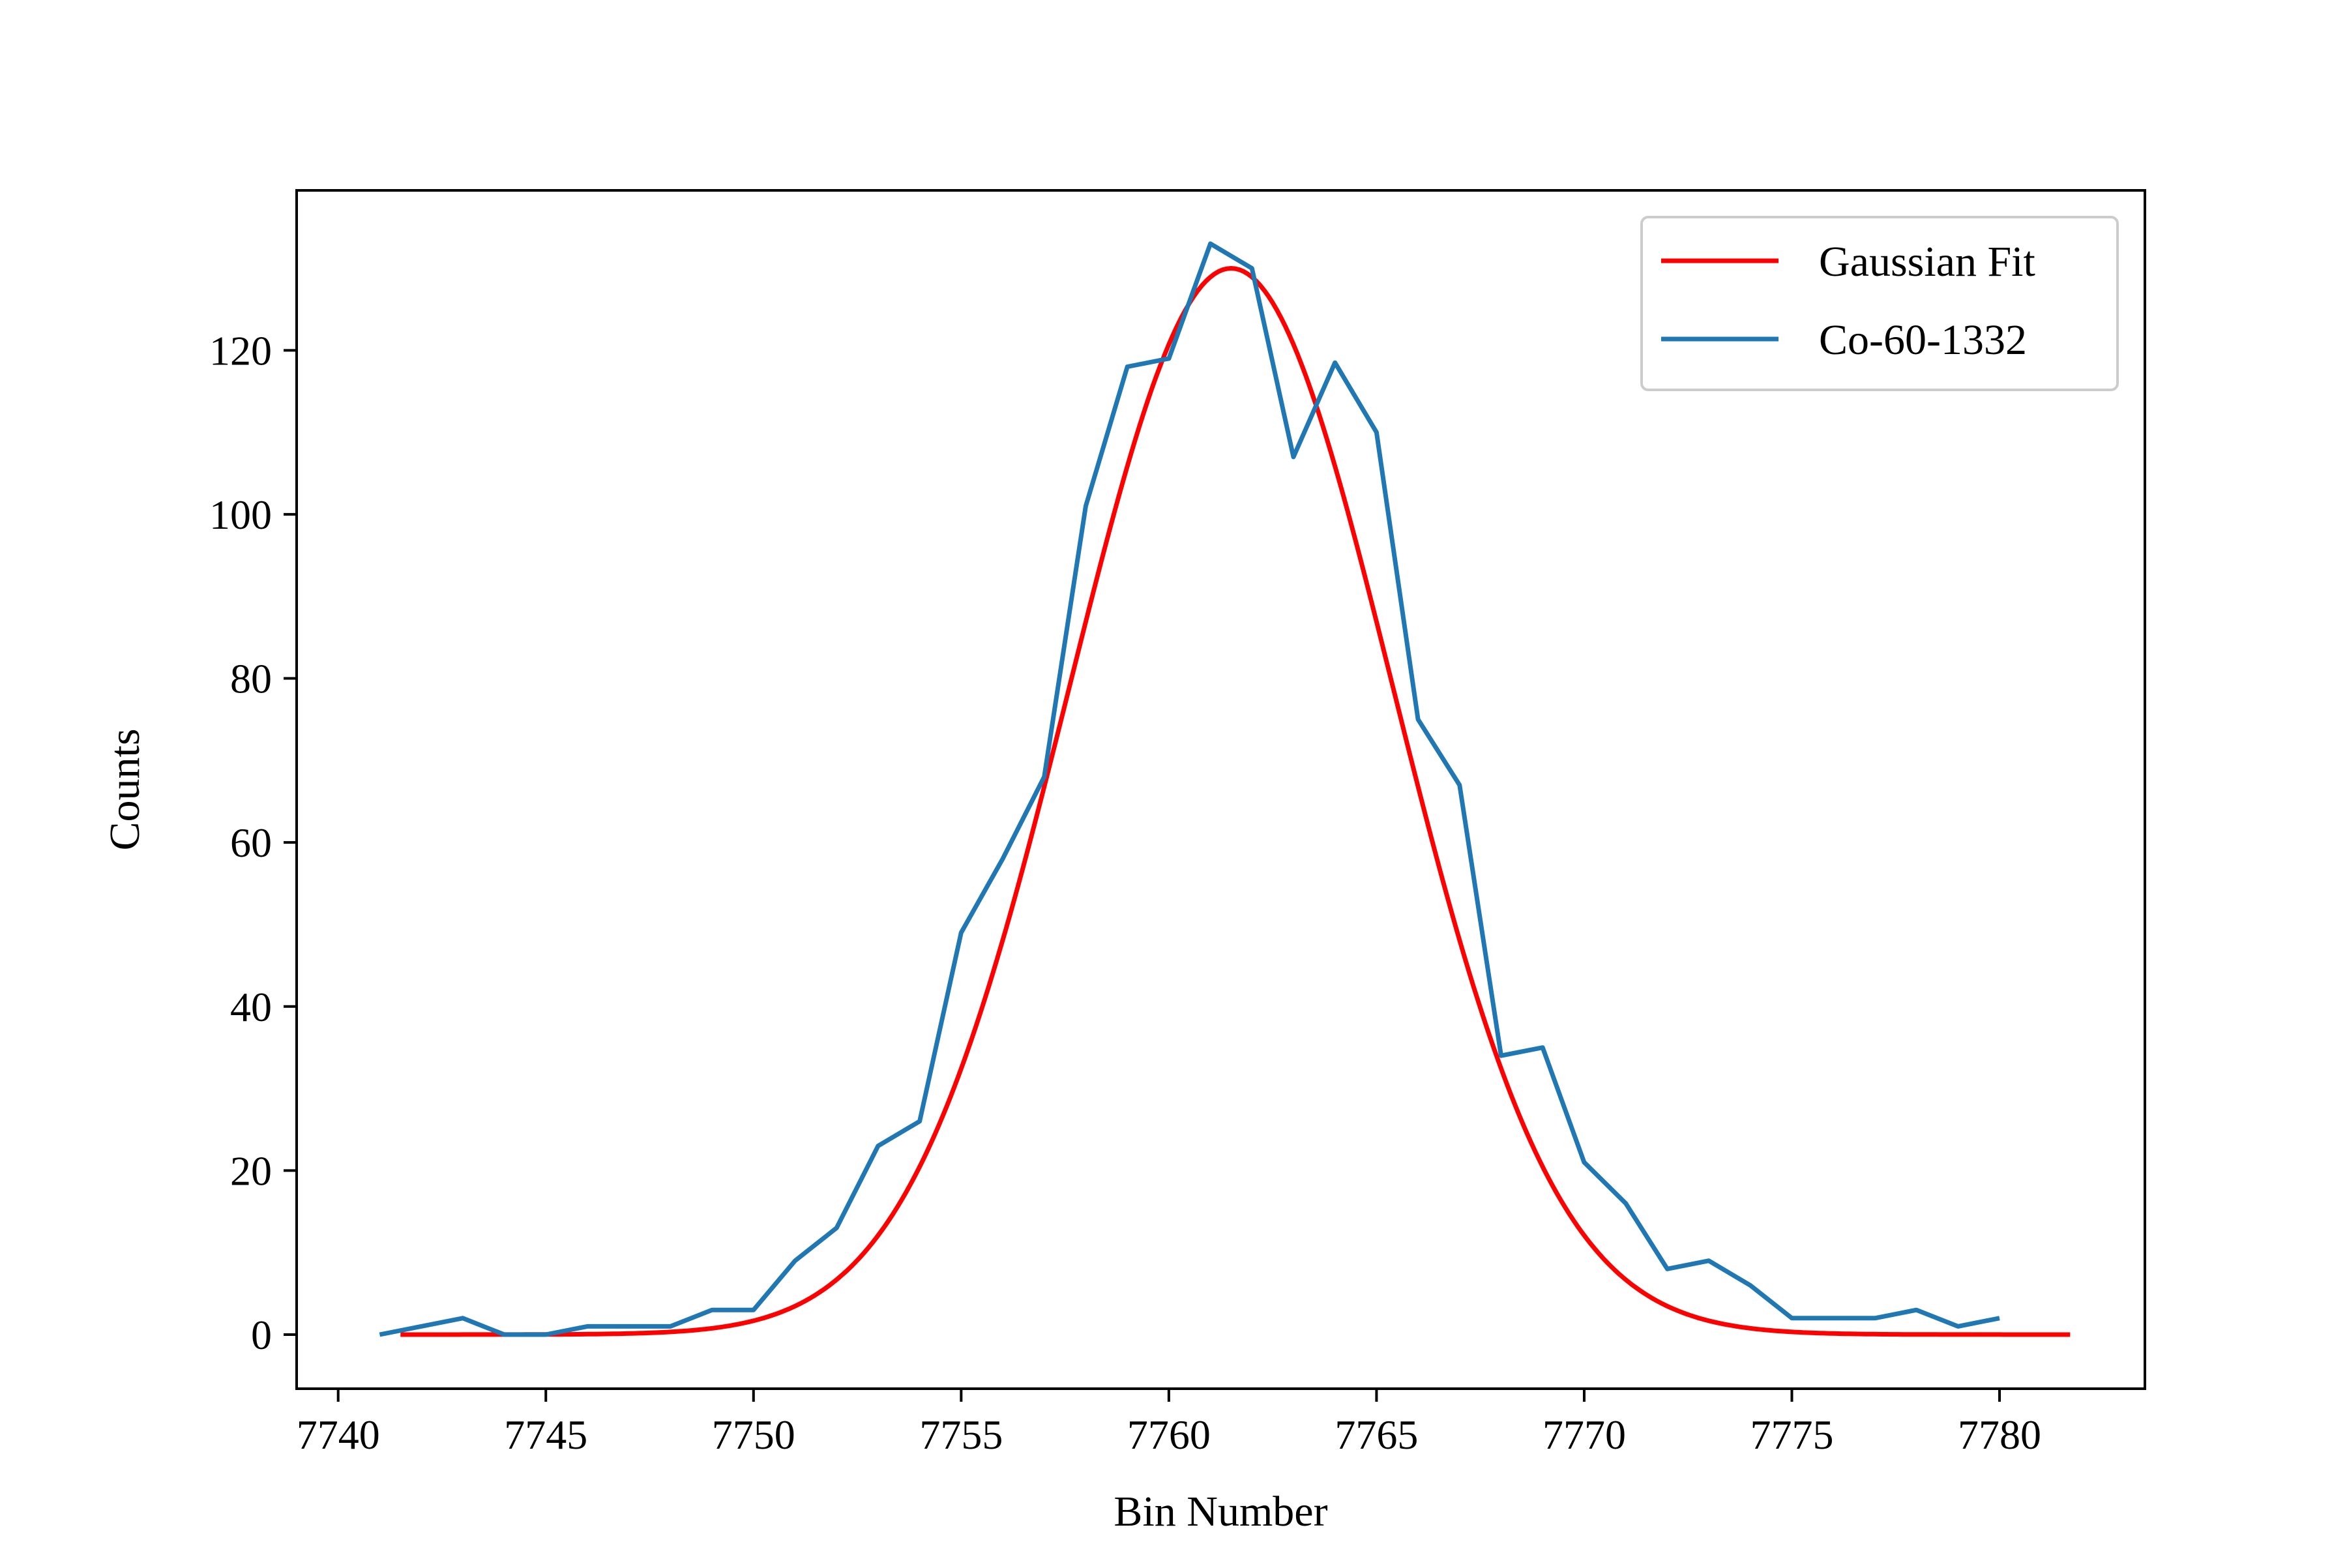 The height and width of the screenshot is (1568, 2347). Describe the element at coordinates (1792, 1435) in the screenshot. I see `x-tick-label: 7775` at that location.